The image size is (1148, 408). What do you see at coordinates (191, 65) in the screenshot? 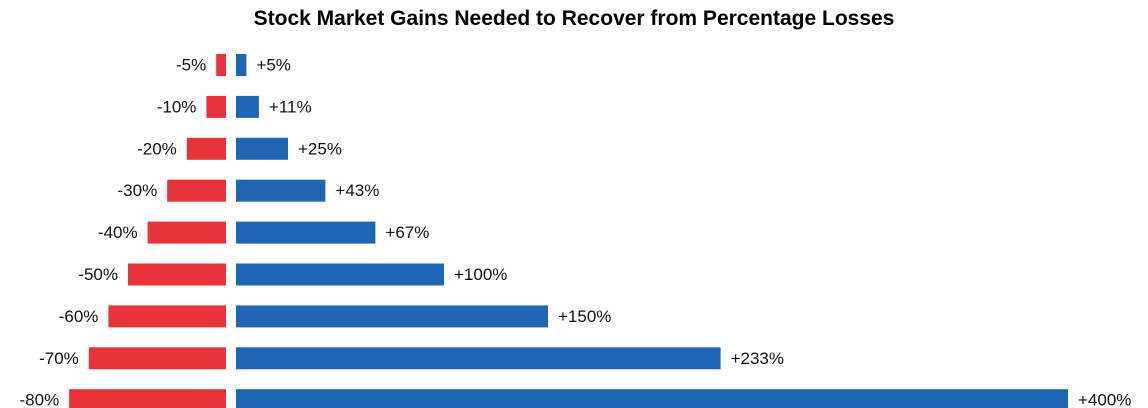
I see `loss-bar-label: -5%` at bounding box center [191, 65].